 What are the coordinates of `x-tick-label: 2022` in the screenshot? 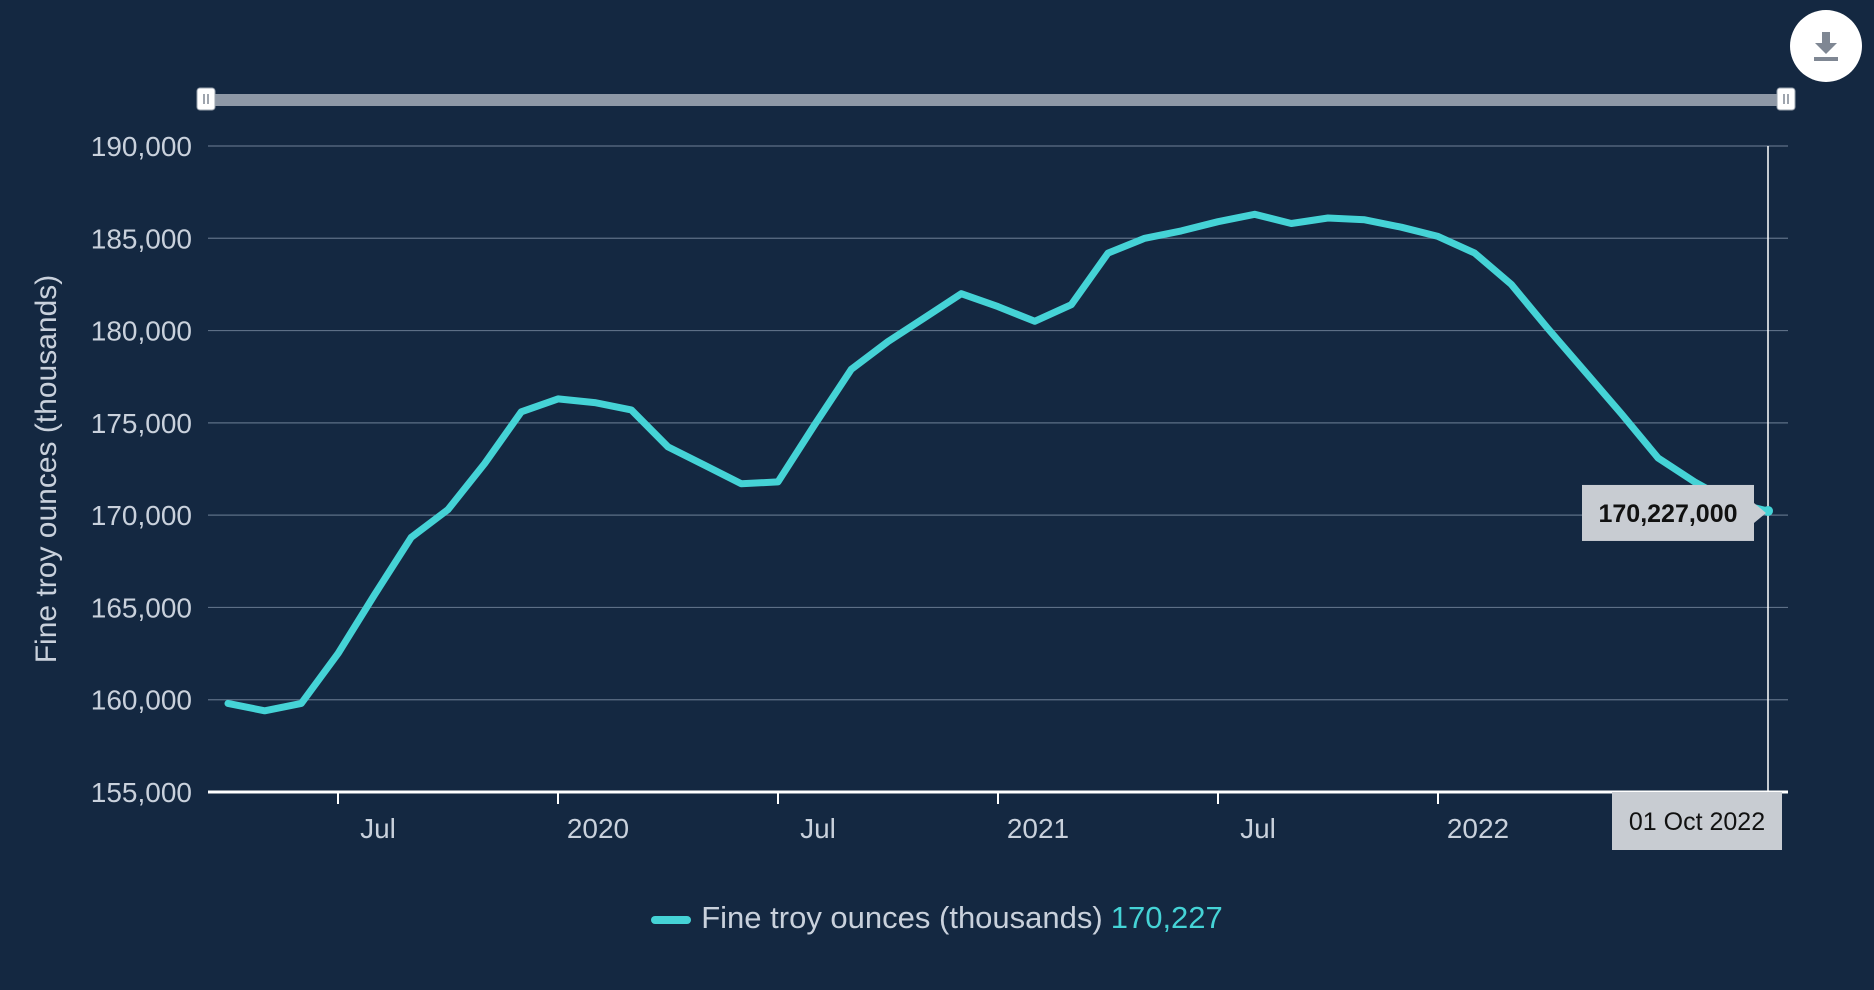 It's located at (1478, 828).